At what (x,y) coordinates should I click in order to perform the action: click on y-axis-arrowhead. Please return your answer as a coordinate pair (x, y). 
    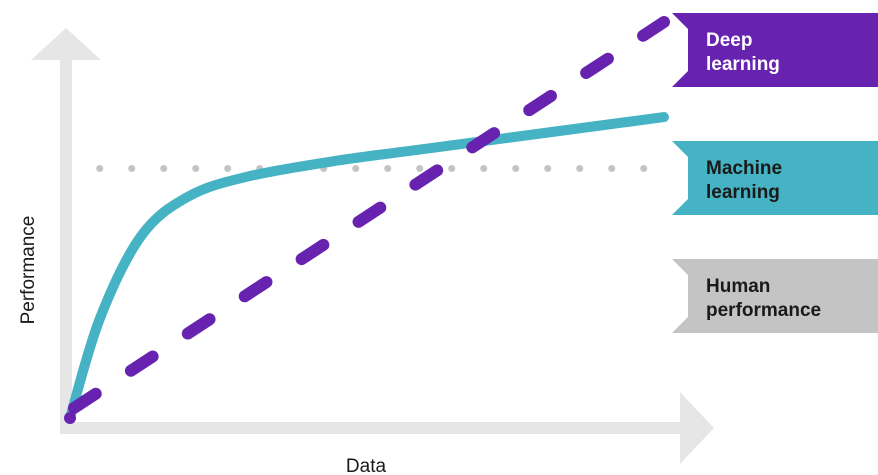
    Looking at the image, I should click on (66, 44).